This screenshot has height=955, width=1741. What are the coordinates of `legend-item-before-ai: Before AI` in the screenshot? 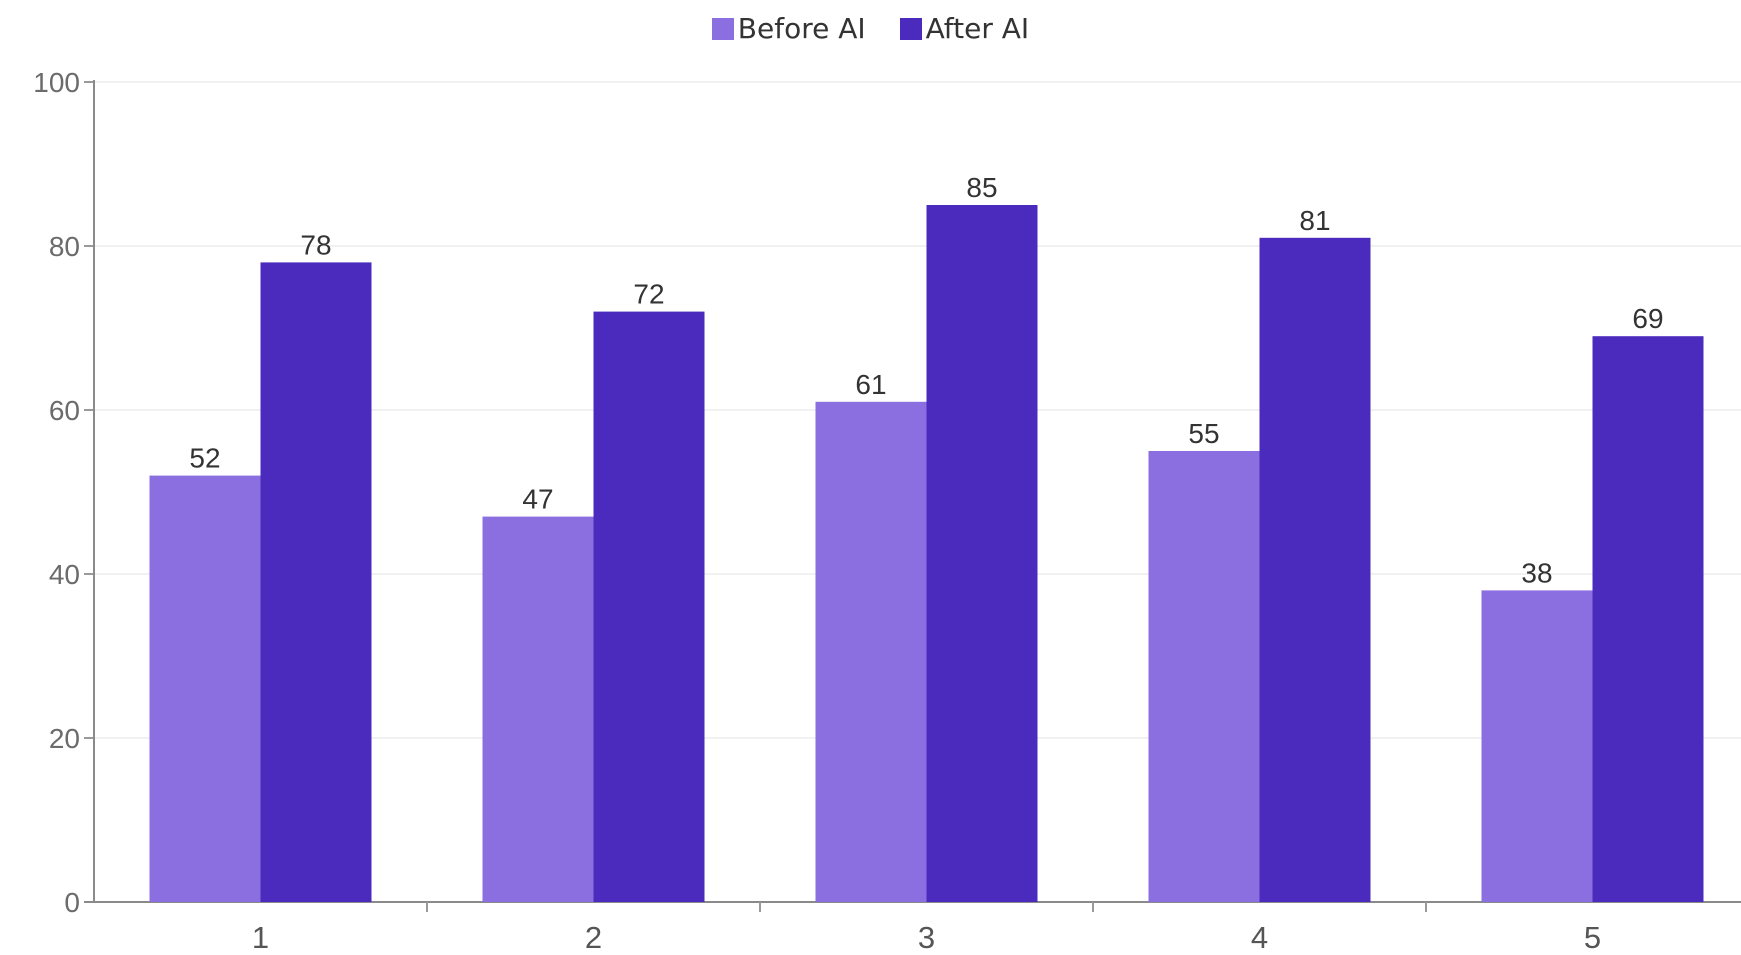 It's located at (788, 28).